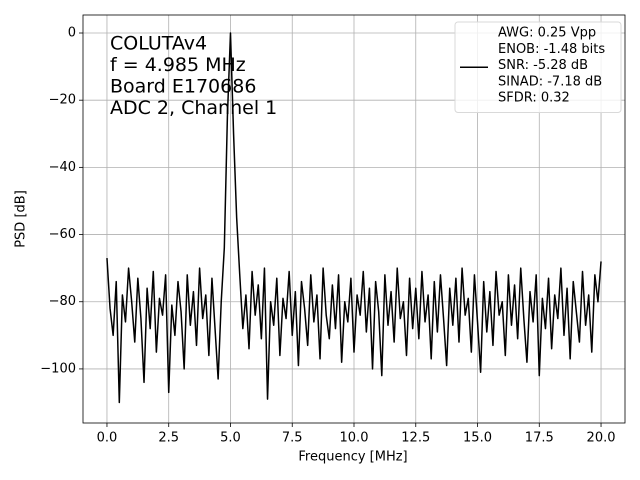 This screenshot has width=640, height=480. What do you see at coordinates (477, 438) in the screenshot?
I see `x-tick-label: 15.0` at bounding box center [477, 438].